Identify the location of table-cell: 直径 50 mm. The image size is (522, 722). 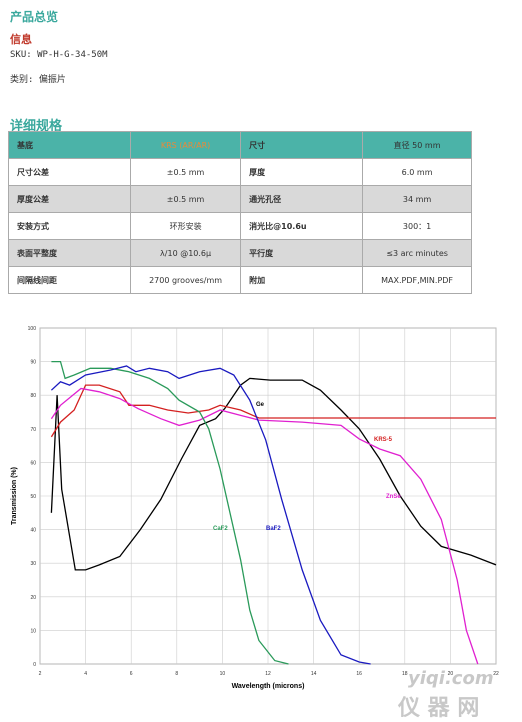
(417, 145).